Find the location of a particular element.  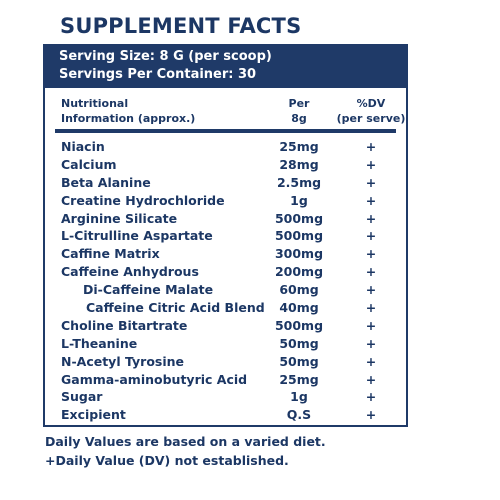

ingredient-name: Sugar is located at coordinates (82, 397).